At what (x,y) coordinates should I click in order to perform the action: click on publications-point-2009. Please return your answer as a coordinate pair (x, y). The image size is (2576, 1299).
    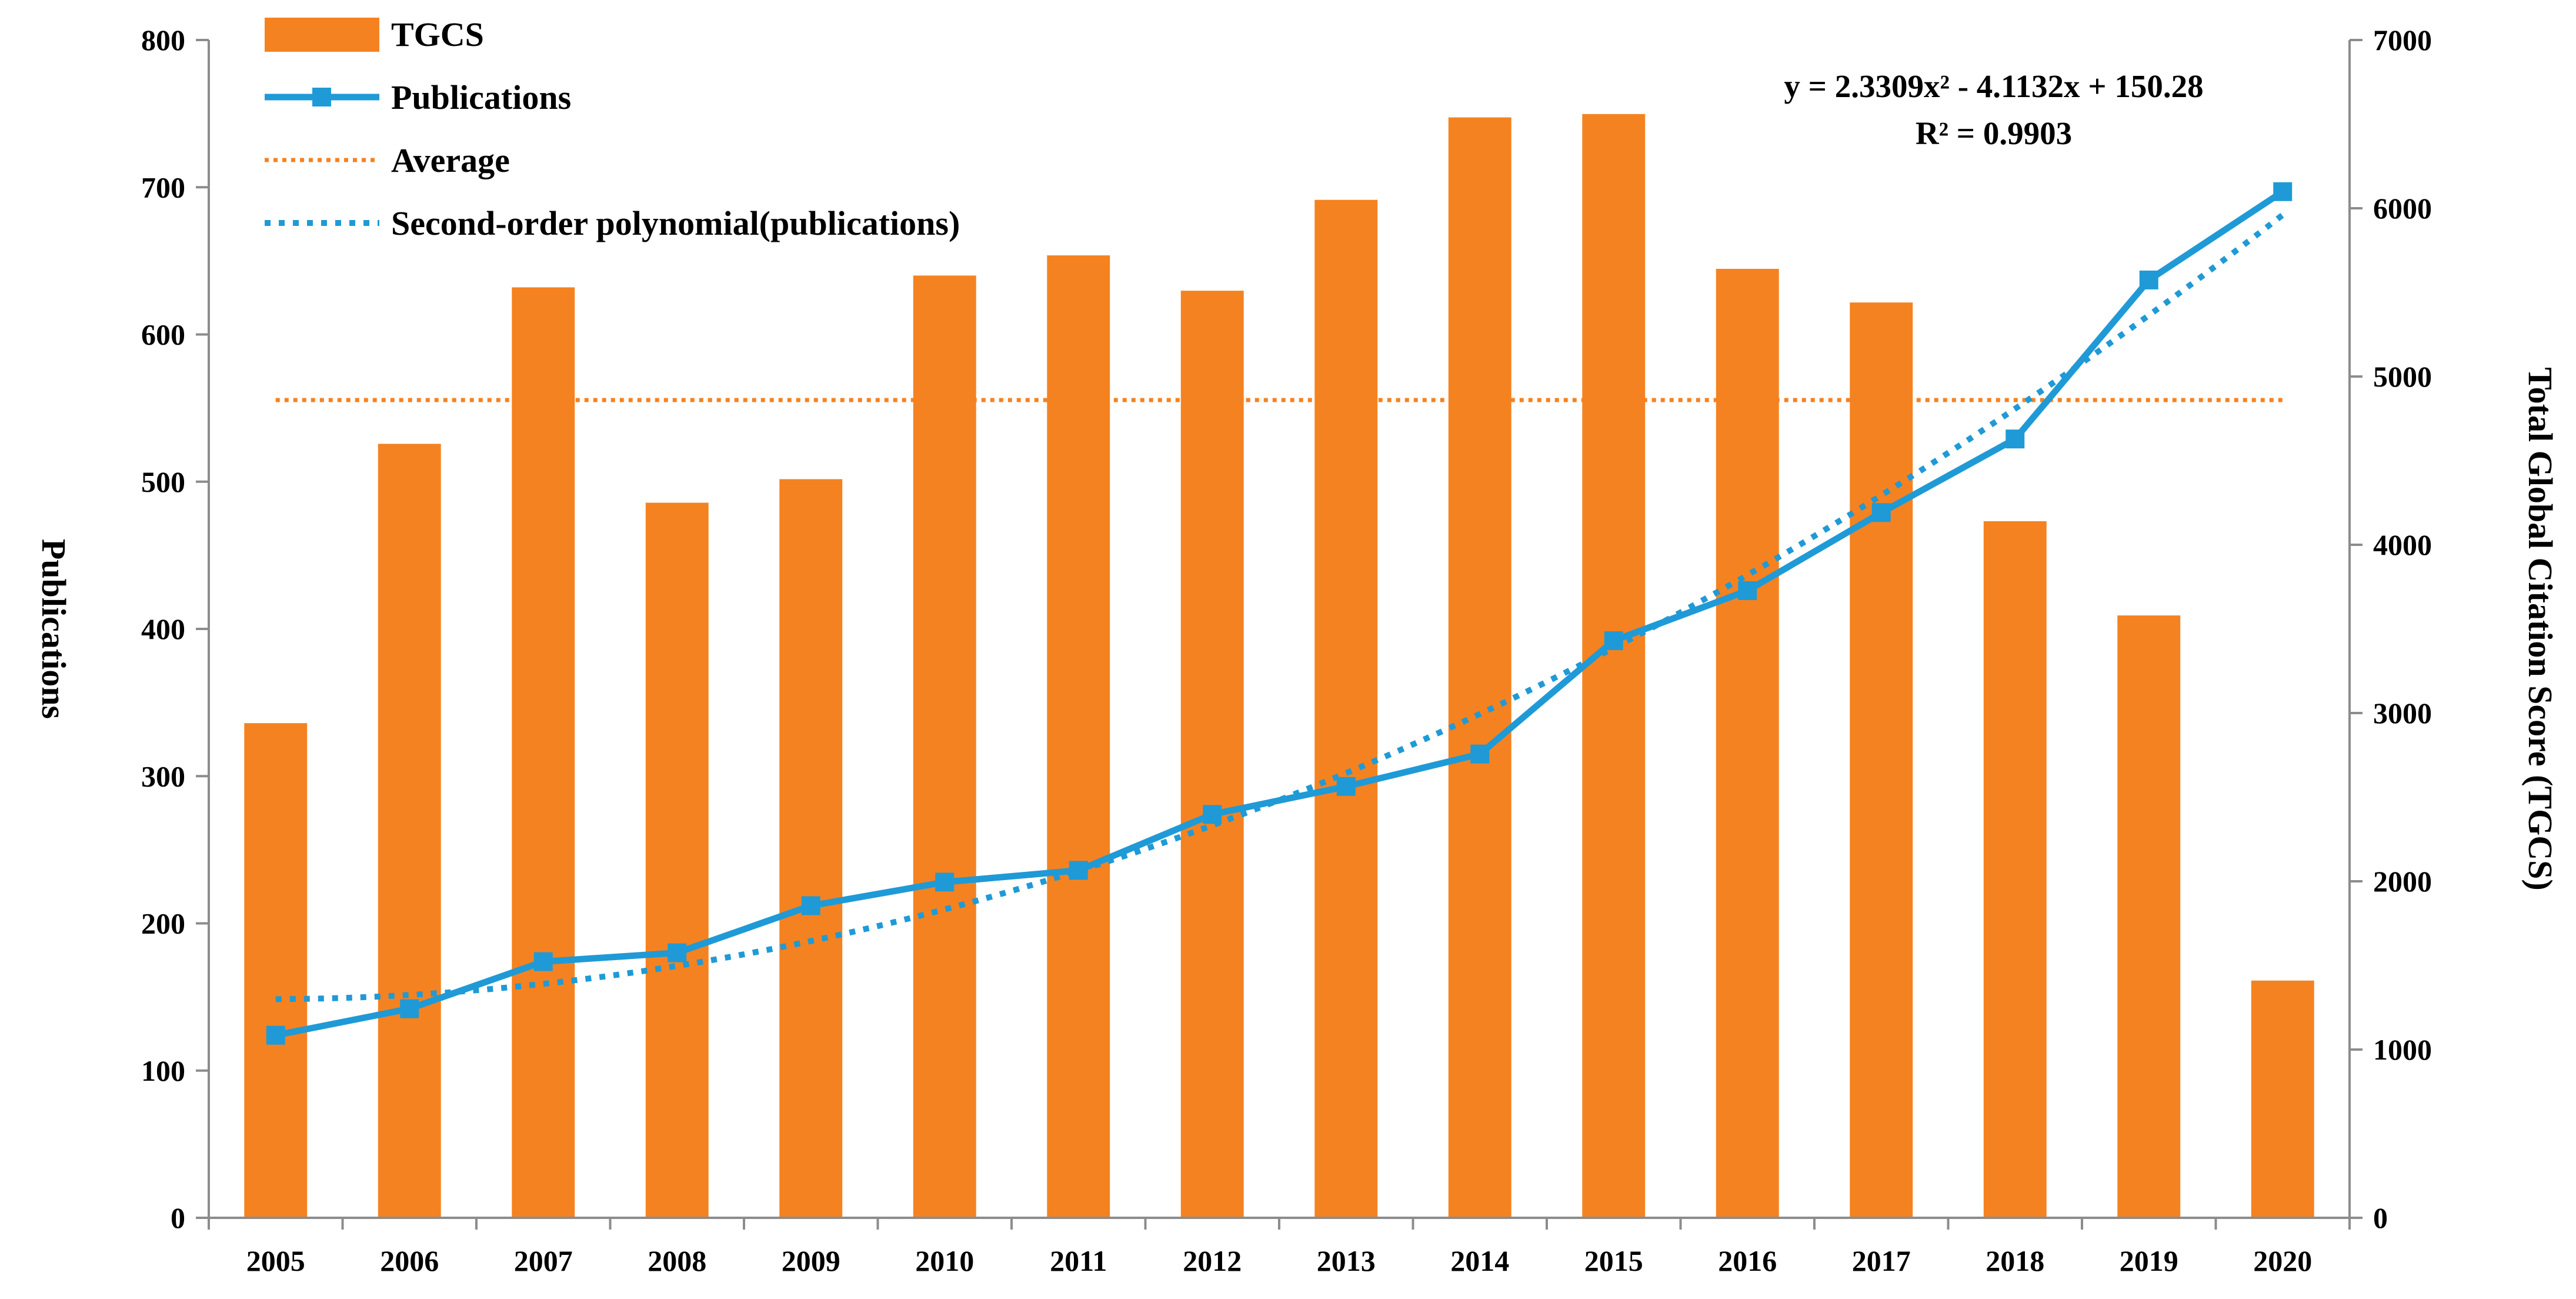
    Looking at the image, I should click on (810, 905).